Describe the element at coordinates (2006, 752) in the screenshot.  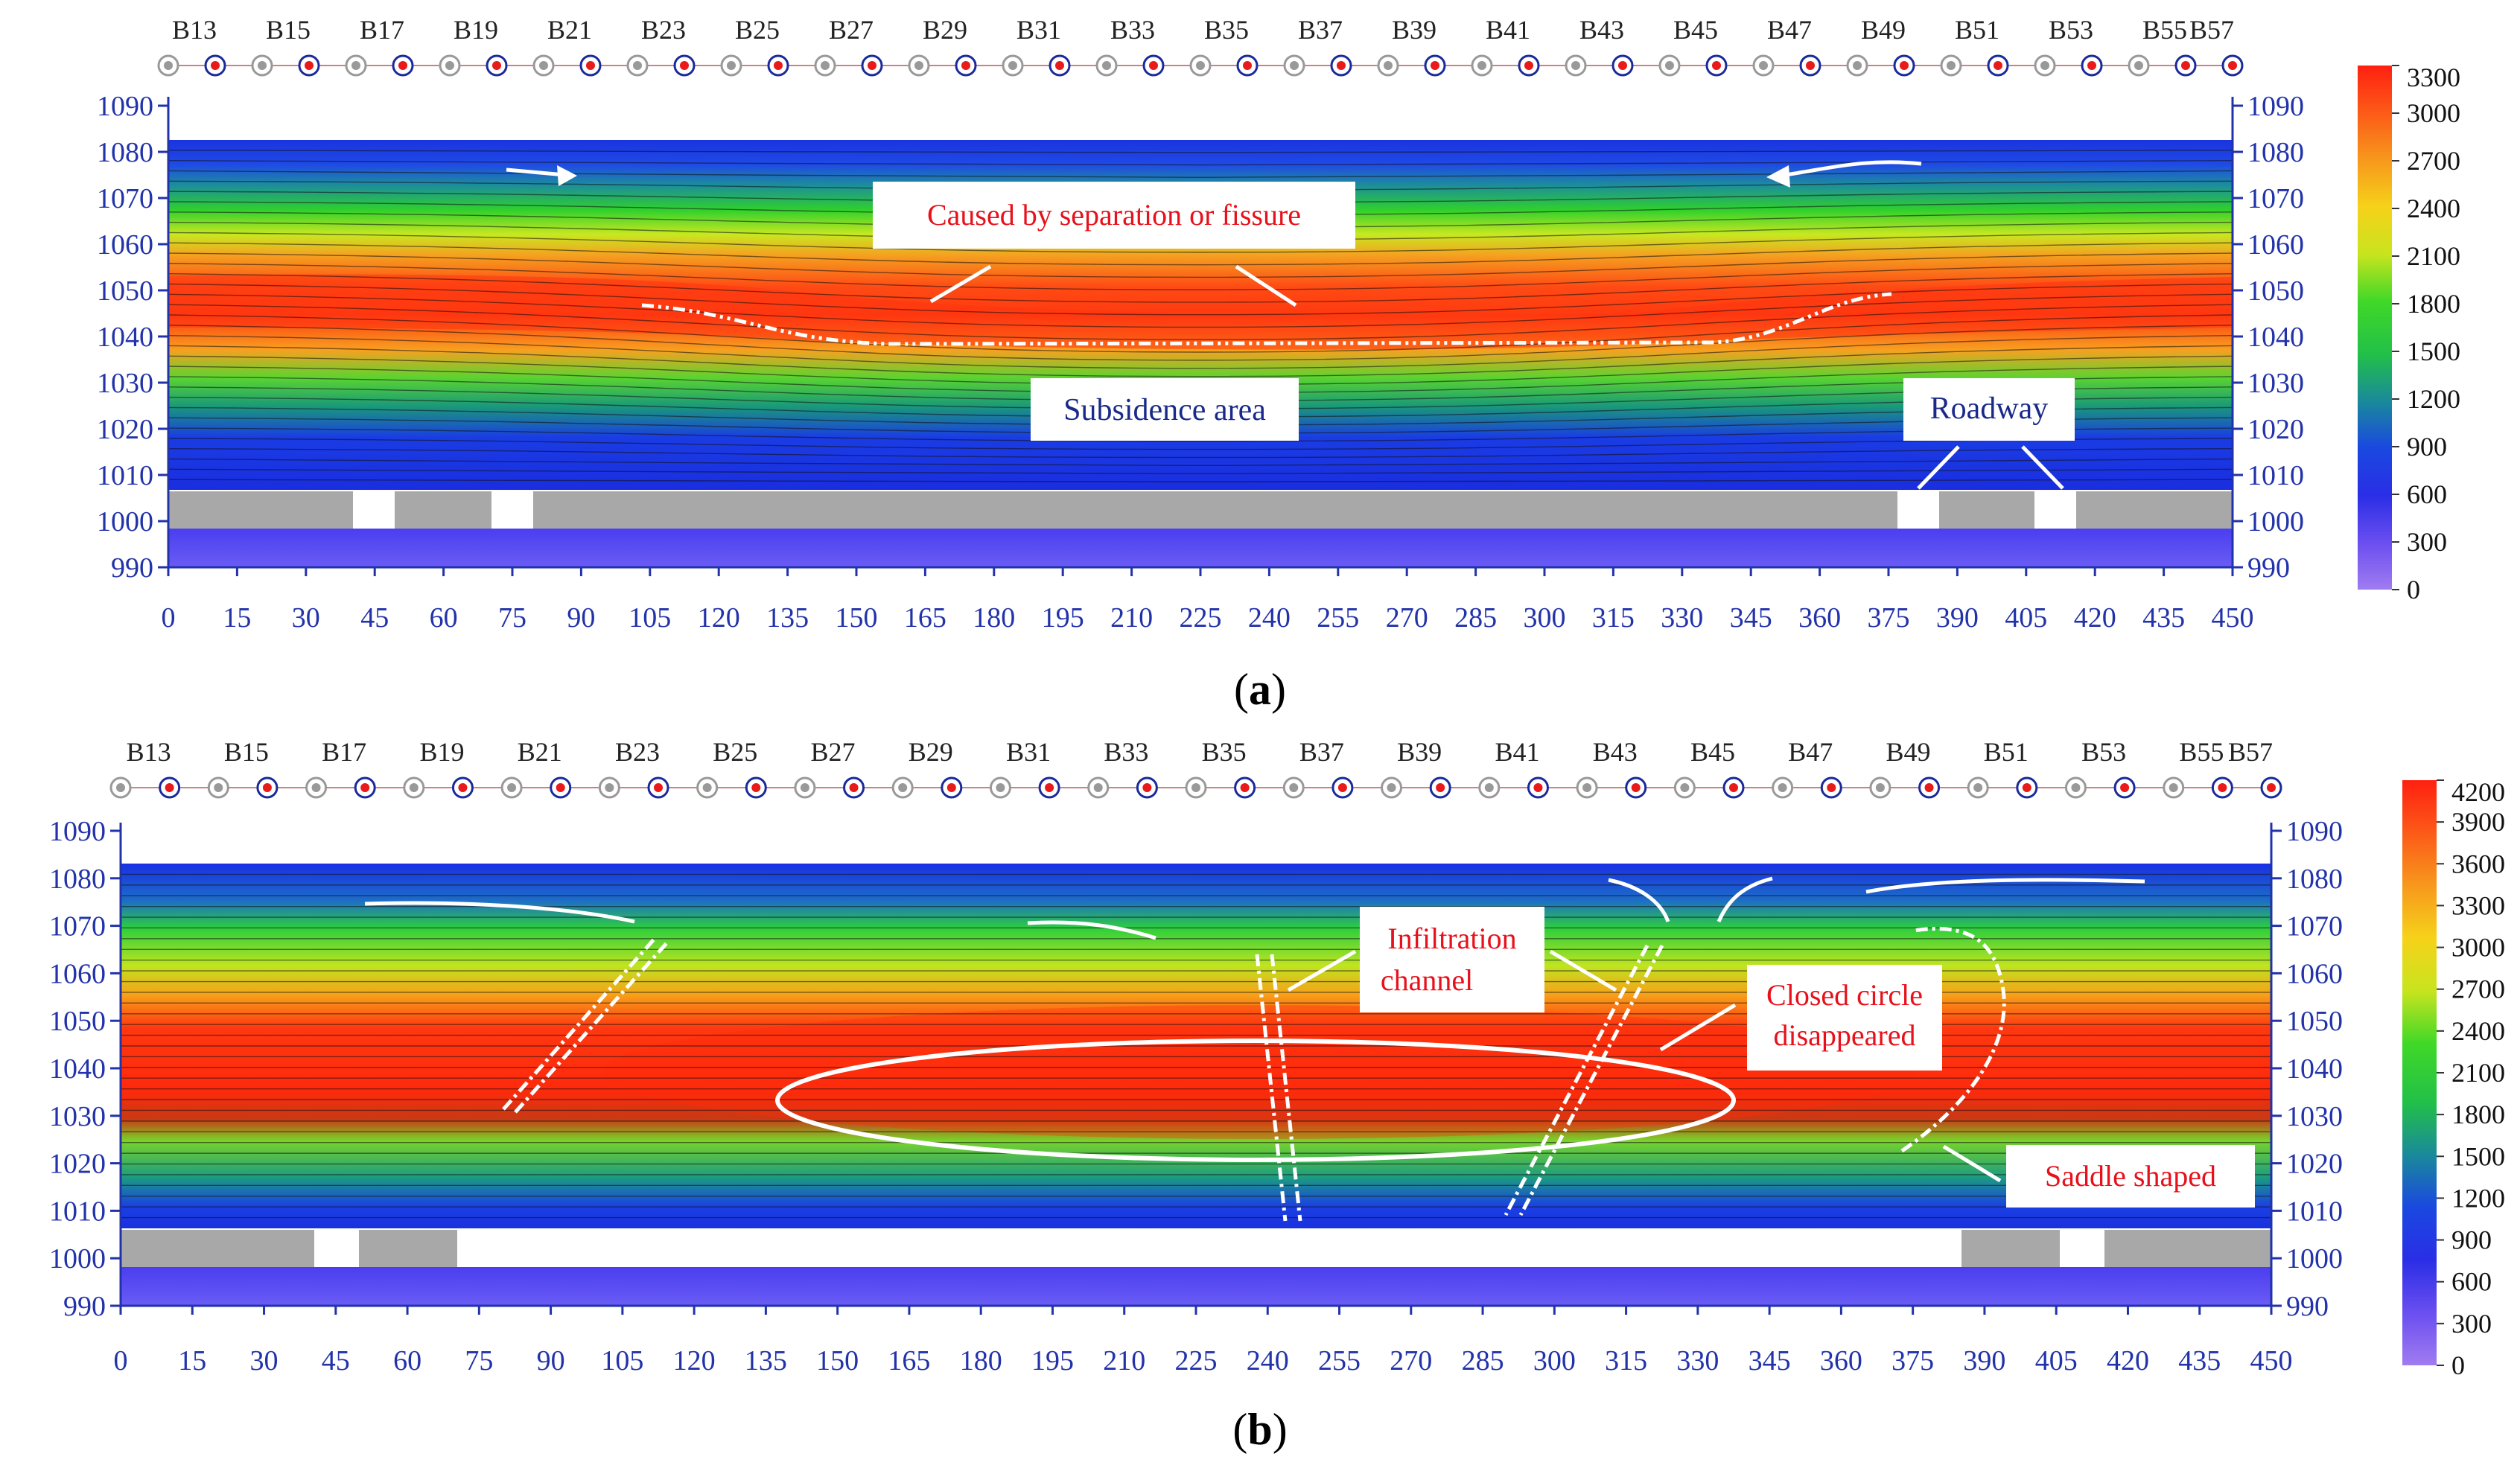
I see `borehole-label: B51` at that location.